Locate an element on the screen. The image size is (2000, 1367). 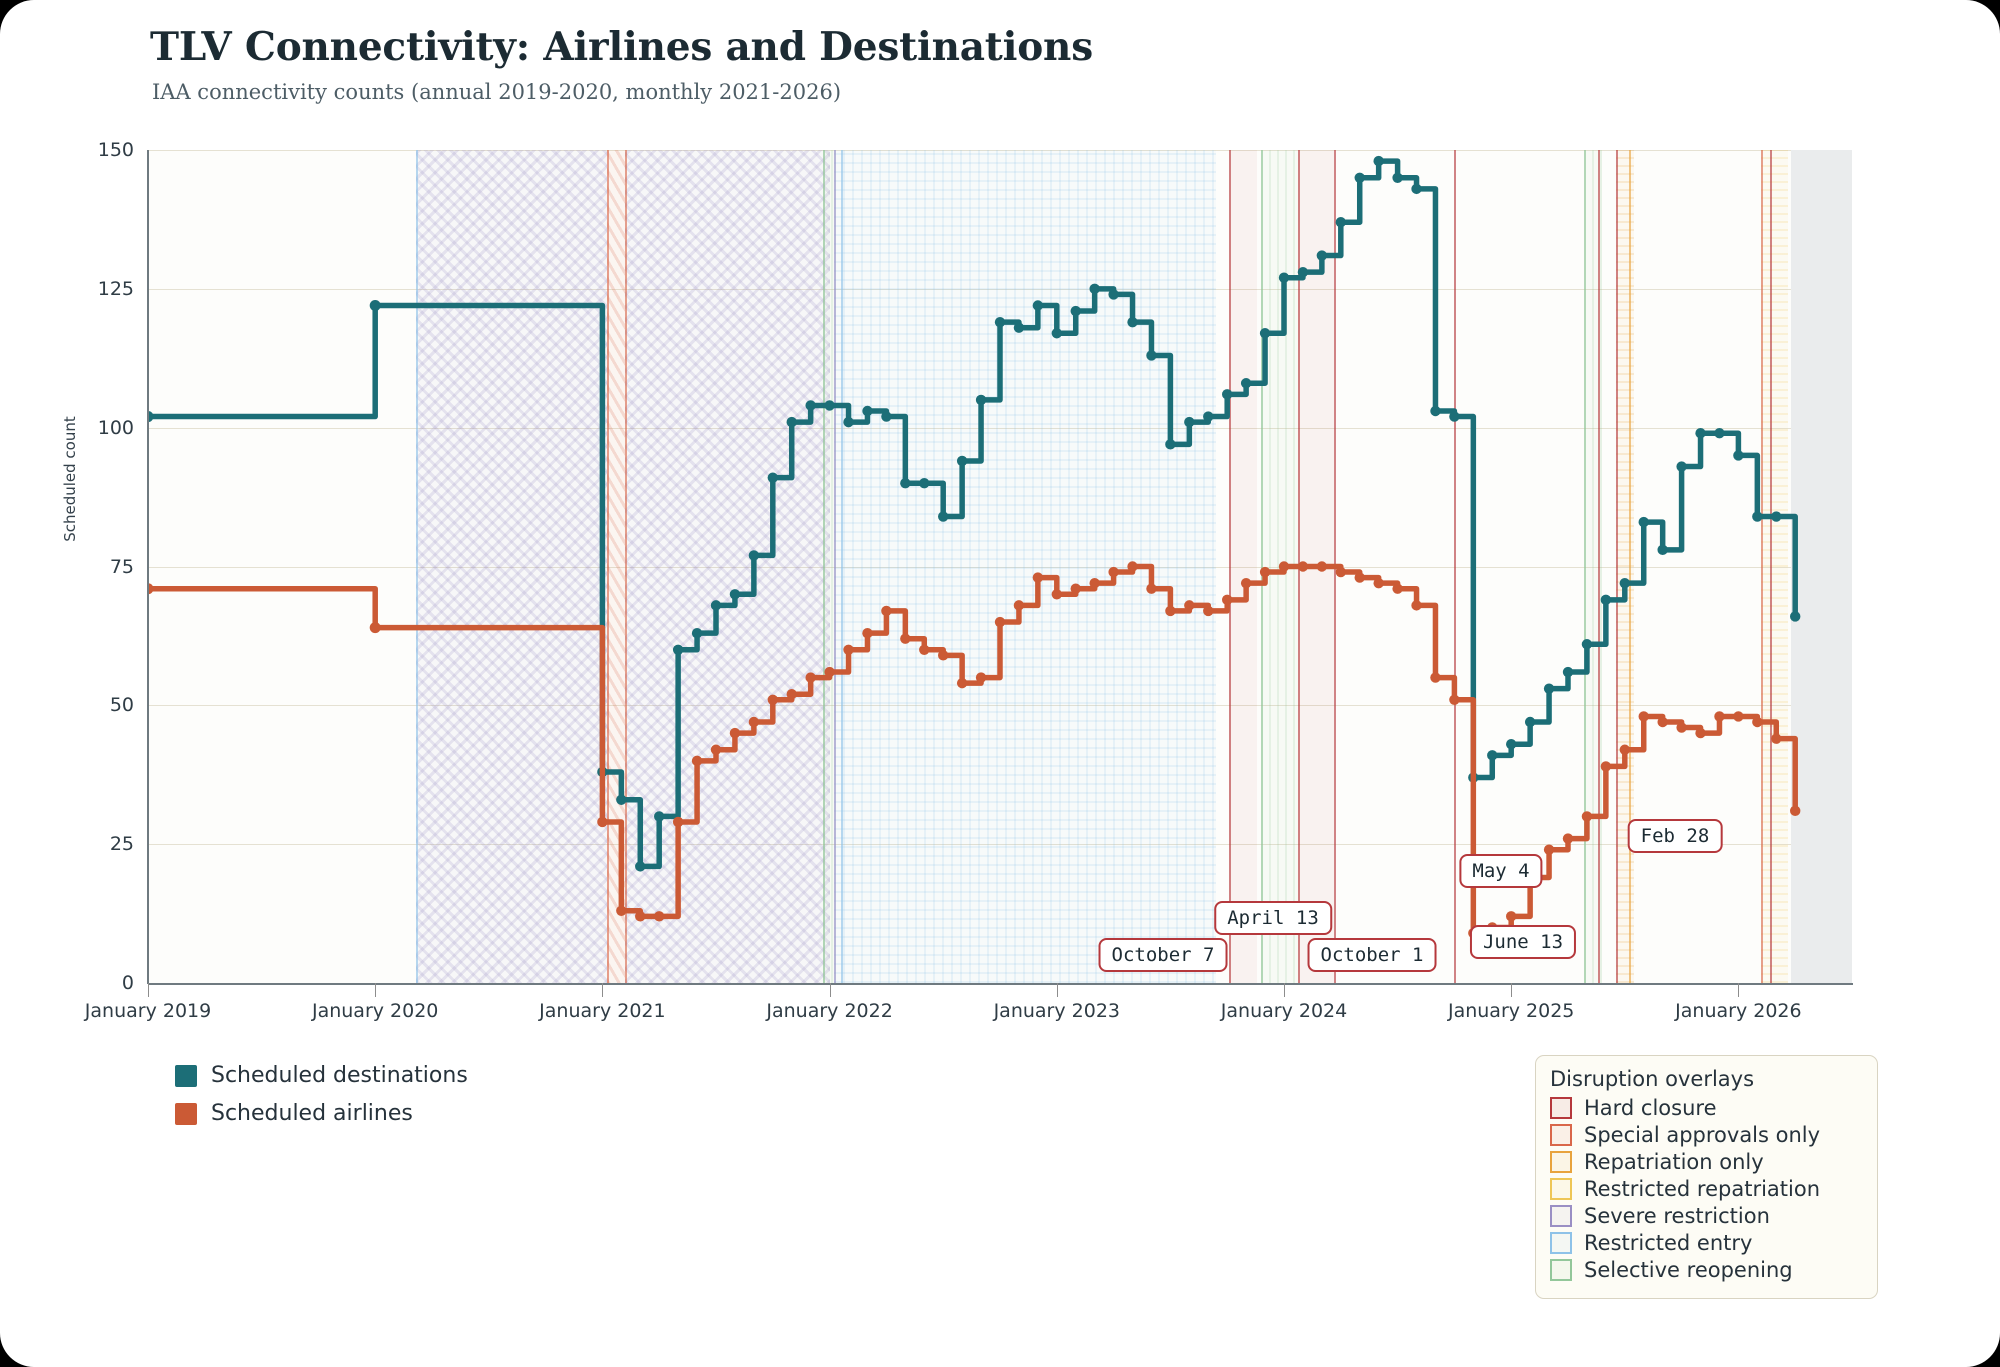
overlay-legend-label: Hard closure is located at coordinates (1650, 1108).